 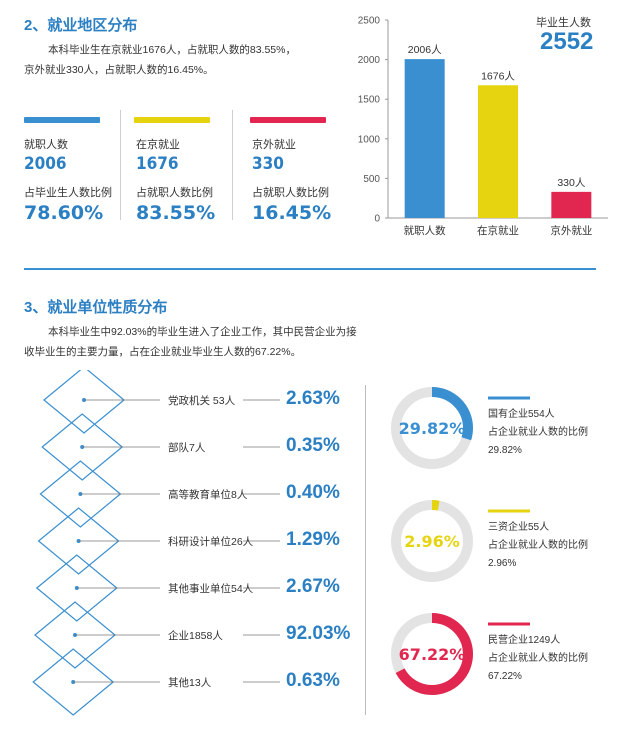 What do you see at coordinates (68, 193) in the screenshot?
I see `stat-employed-ratio-label: 占毕业生人数比例` at bounding box center [68, 193].